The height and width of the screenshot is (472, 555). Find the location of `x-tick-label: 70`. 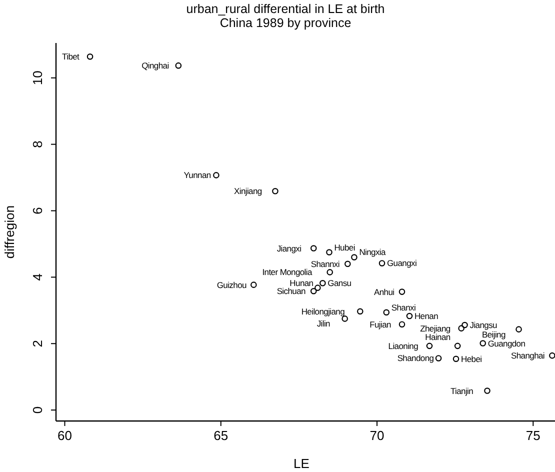

x-tick-label: 70 is located at coordinates (377, 435).